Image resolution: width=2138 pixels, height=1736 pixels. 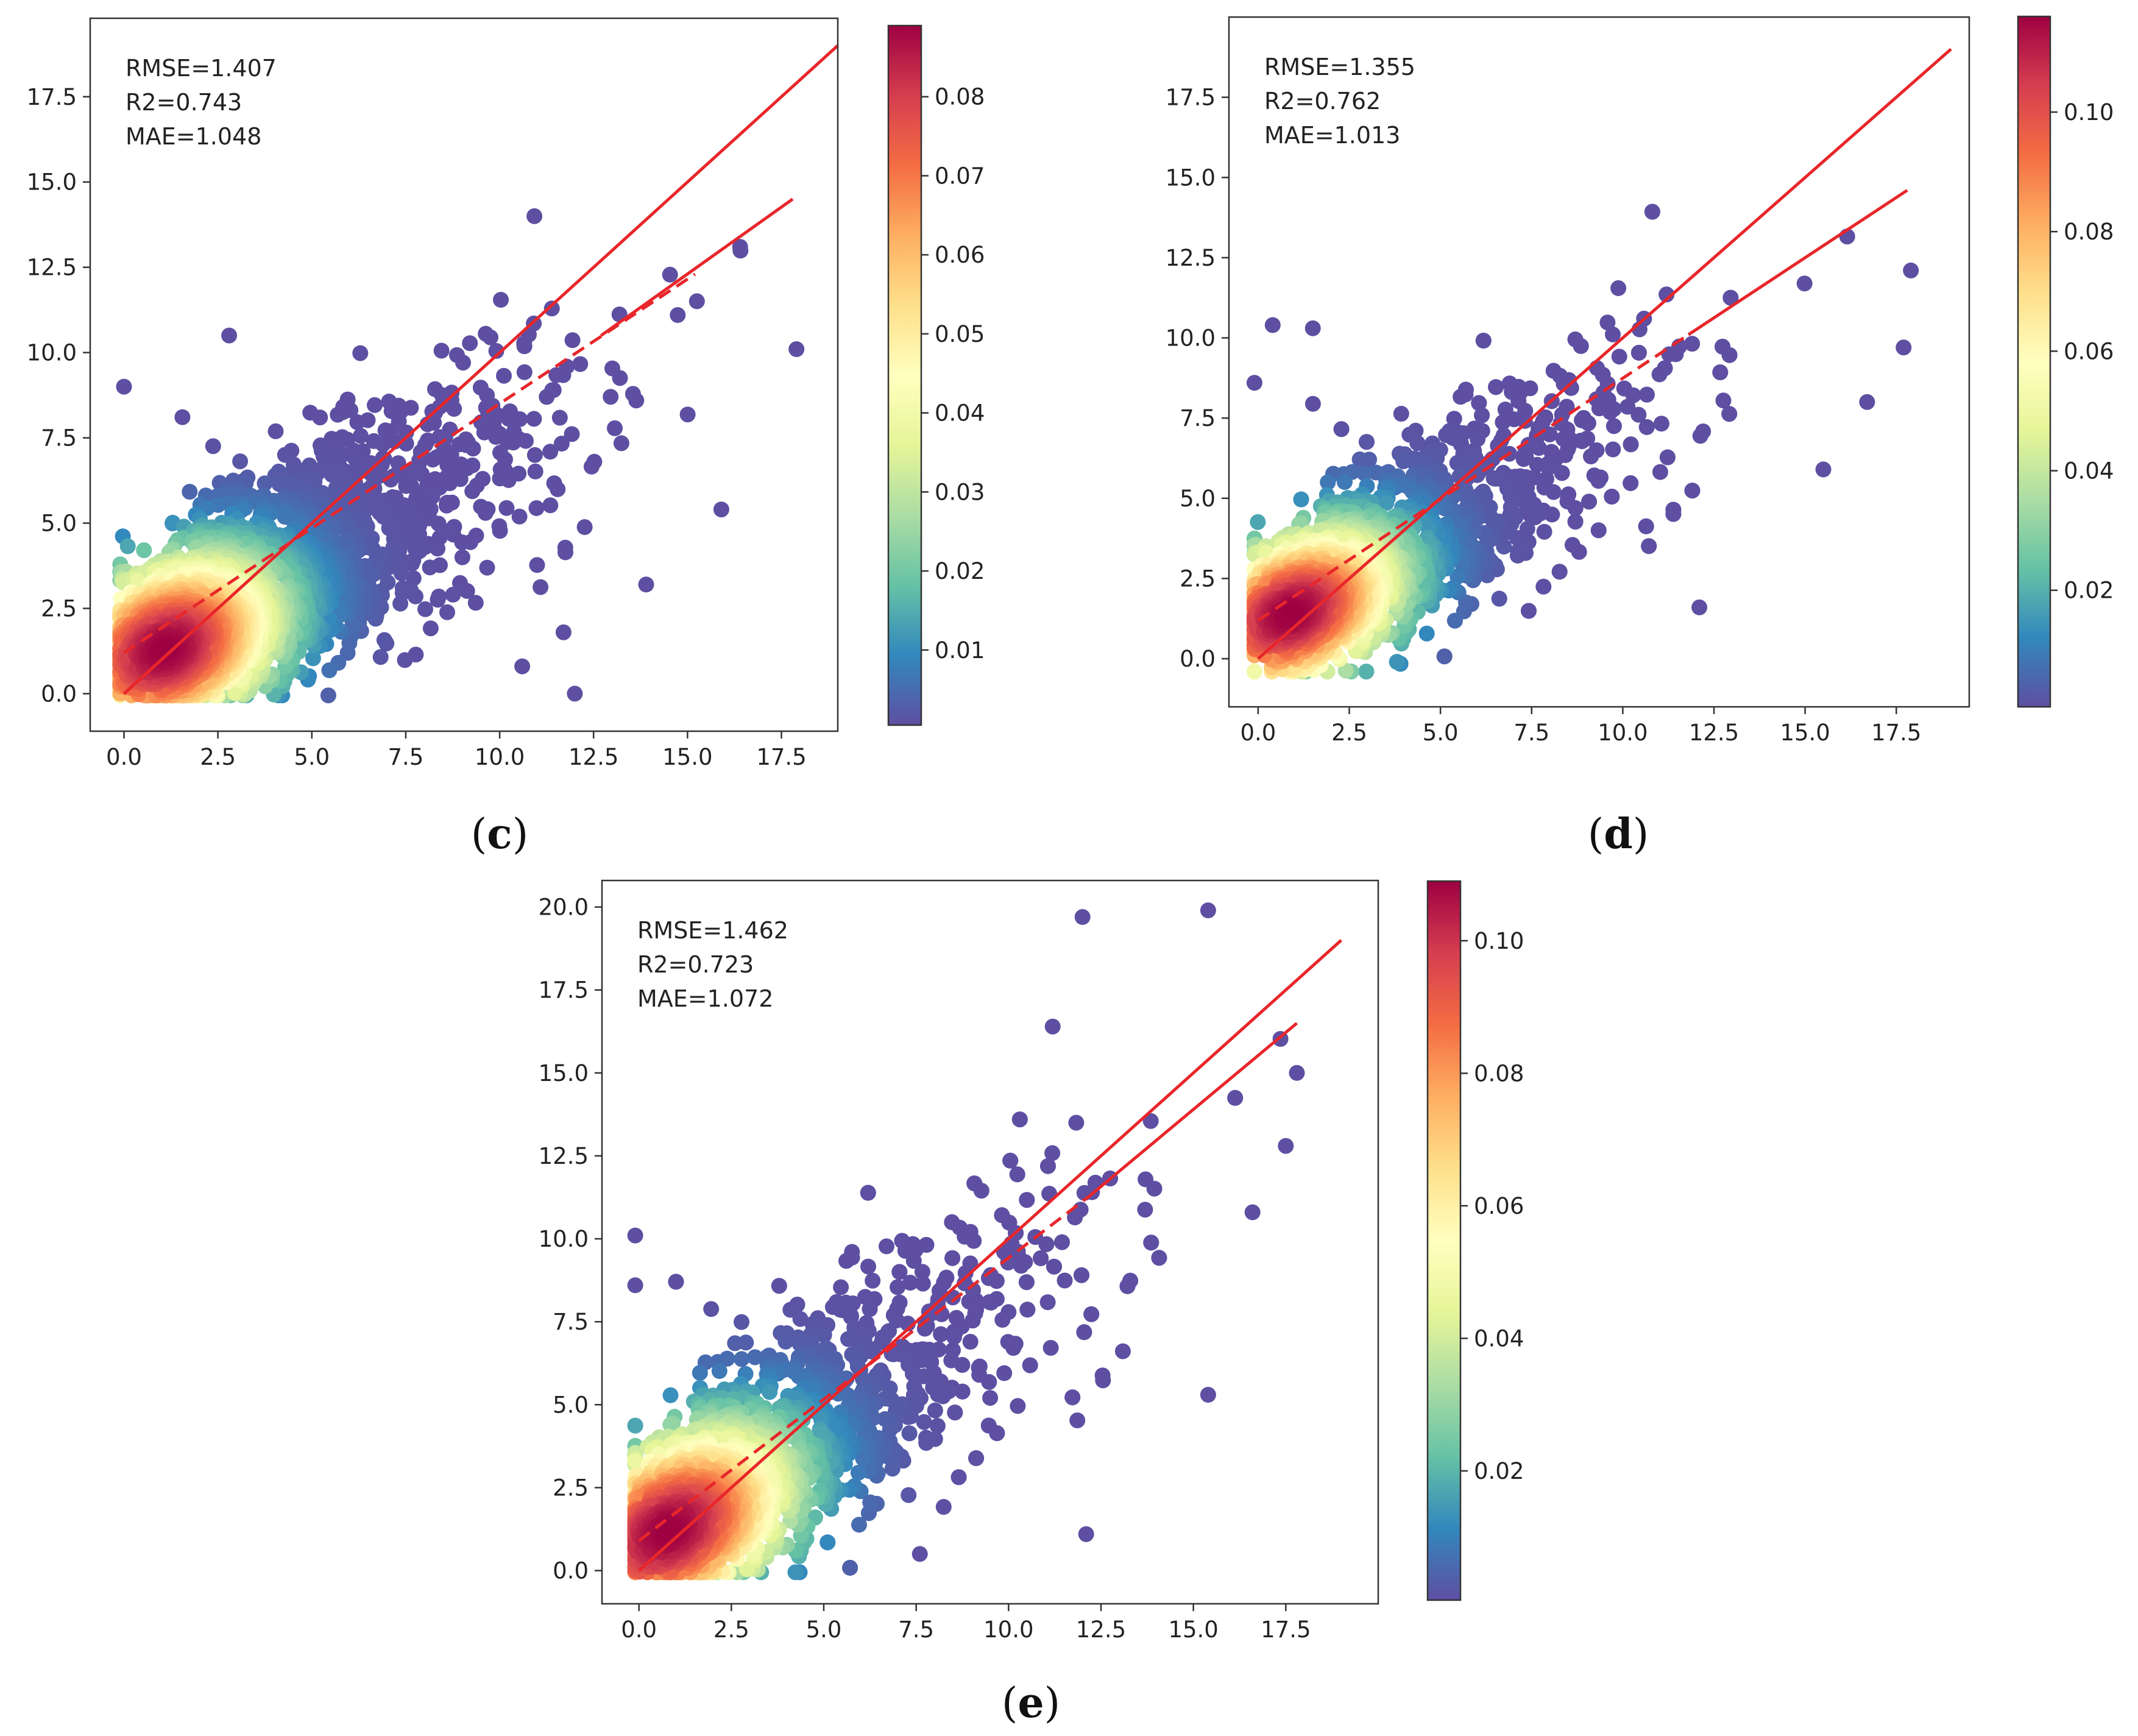 I want to click on y-tick-label: 0.0, so click(x=59, y=694).